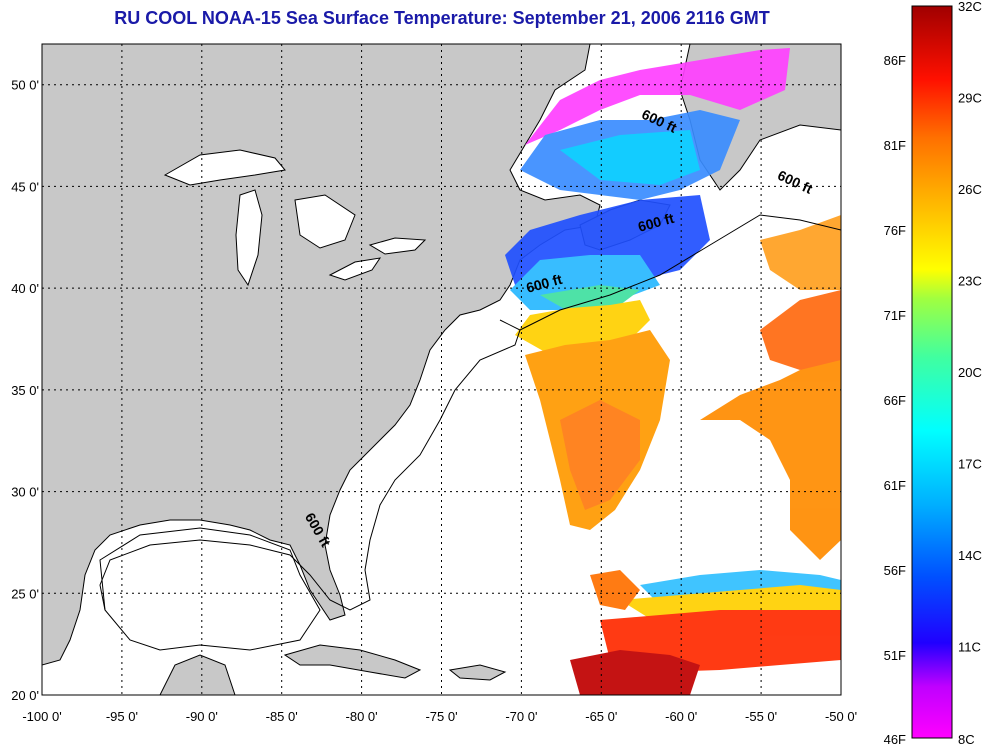  Describe the element at coordinates (352, 661) in the screenshot. I see `cuba-land` at that location.